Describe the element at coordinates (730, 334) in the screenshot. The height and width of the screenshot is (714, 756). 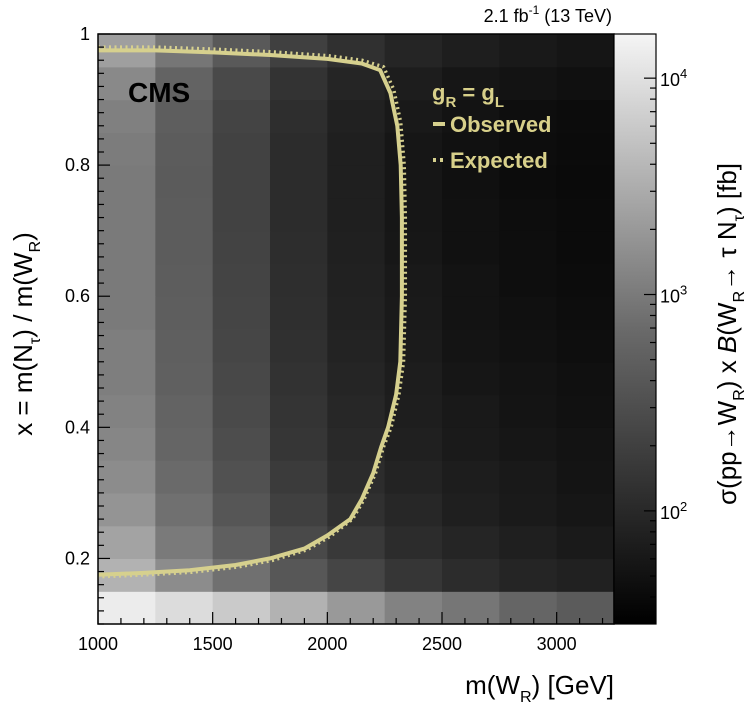
I see `z-axis-title: σ(pp→WR) x B(WR→ τ Nτ) [fb]` at that location.